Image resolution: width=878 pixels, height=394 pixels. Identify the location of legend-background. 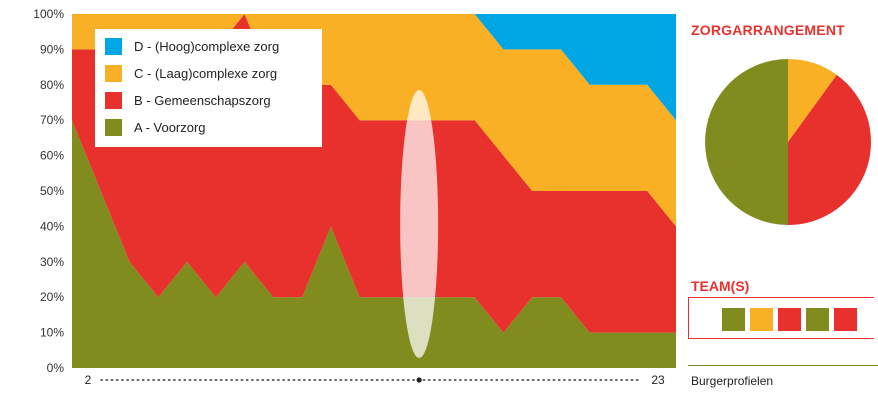
(208, 88).